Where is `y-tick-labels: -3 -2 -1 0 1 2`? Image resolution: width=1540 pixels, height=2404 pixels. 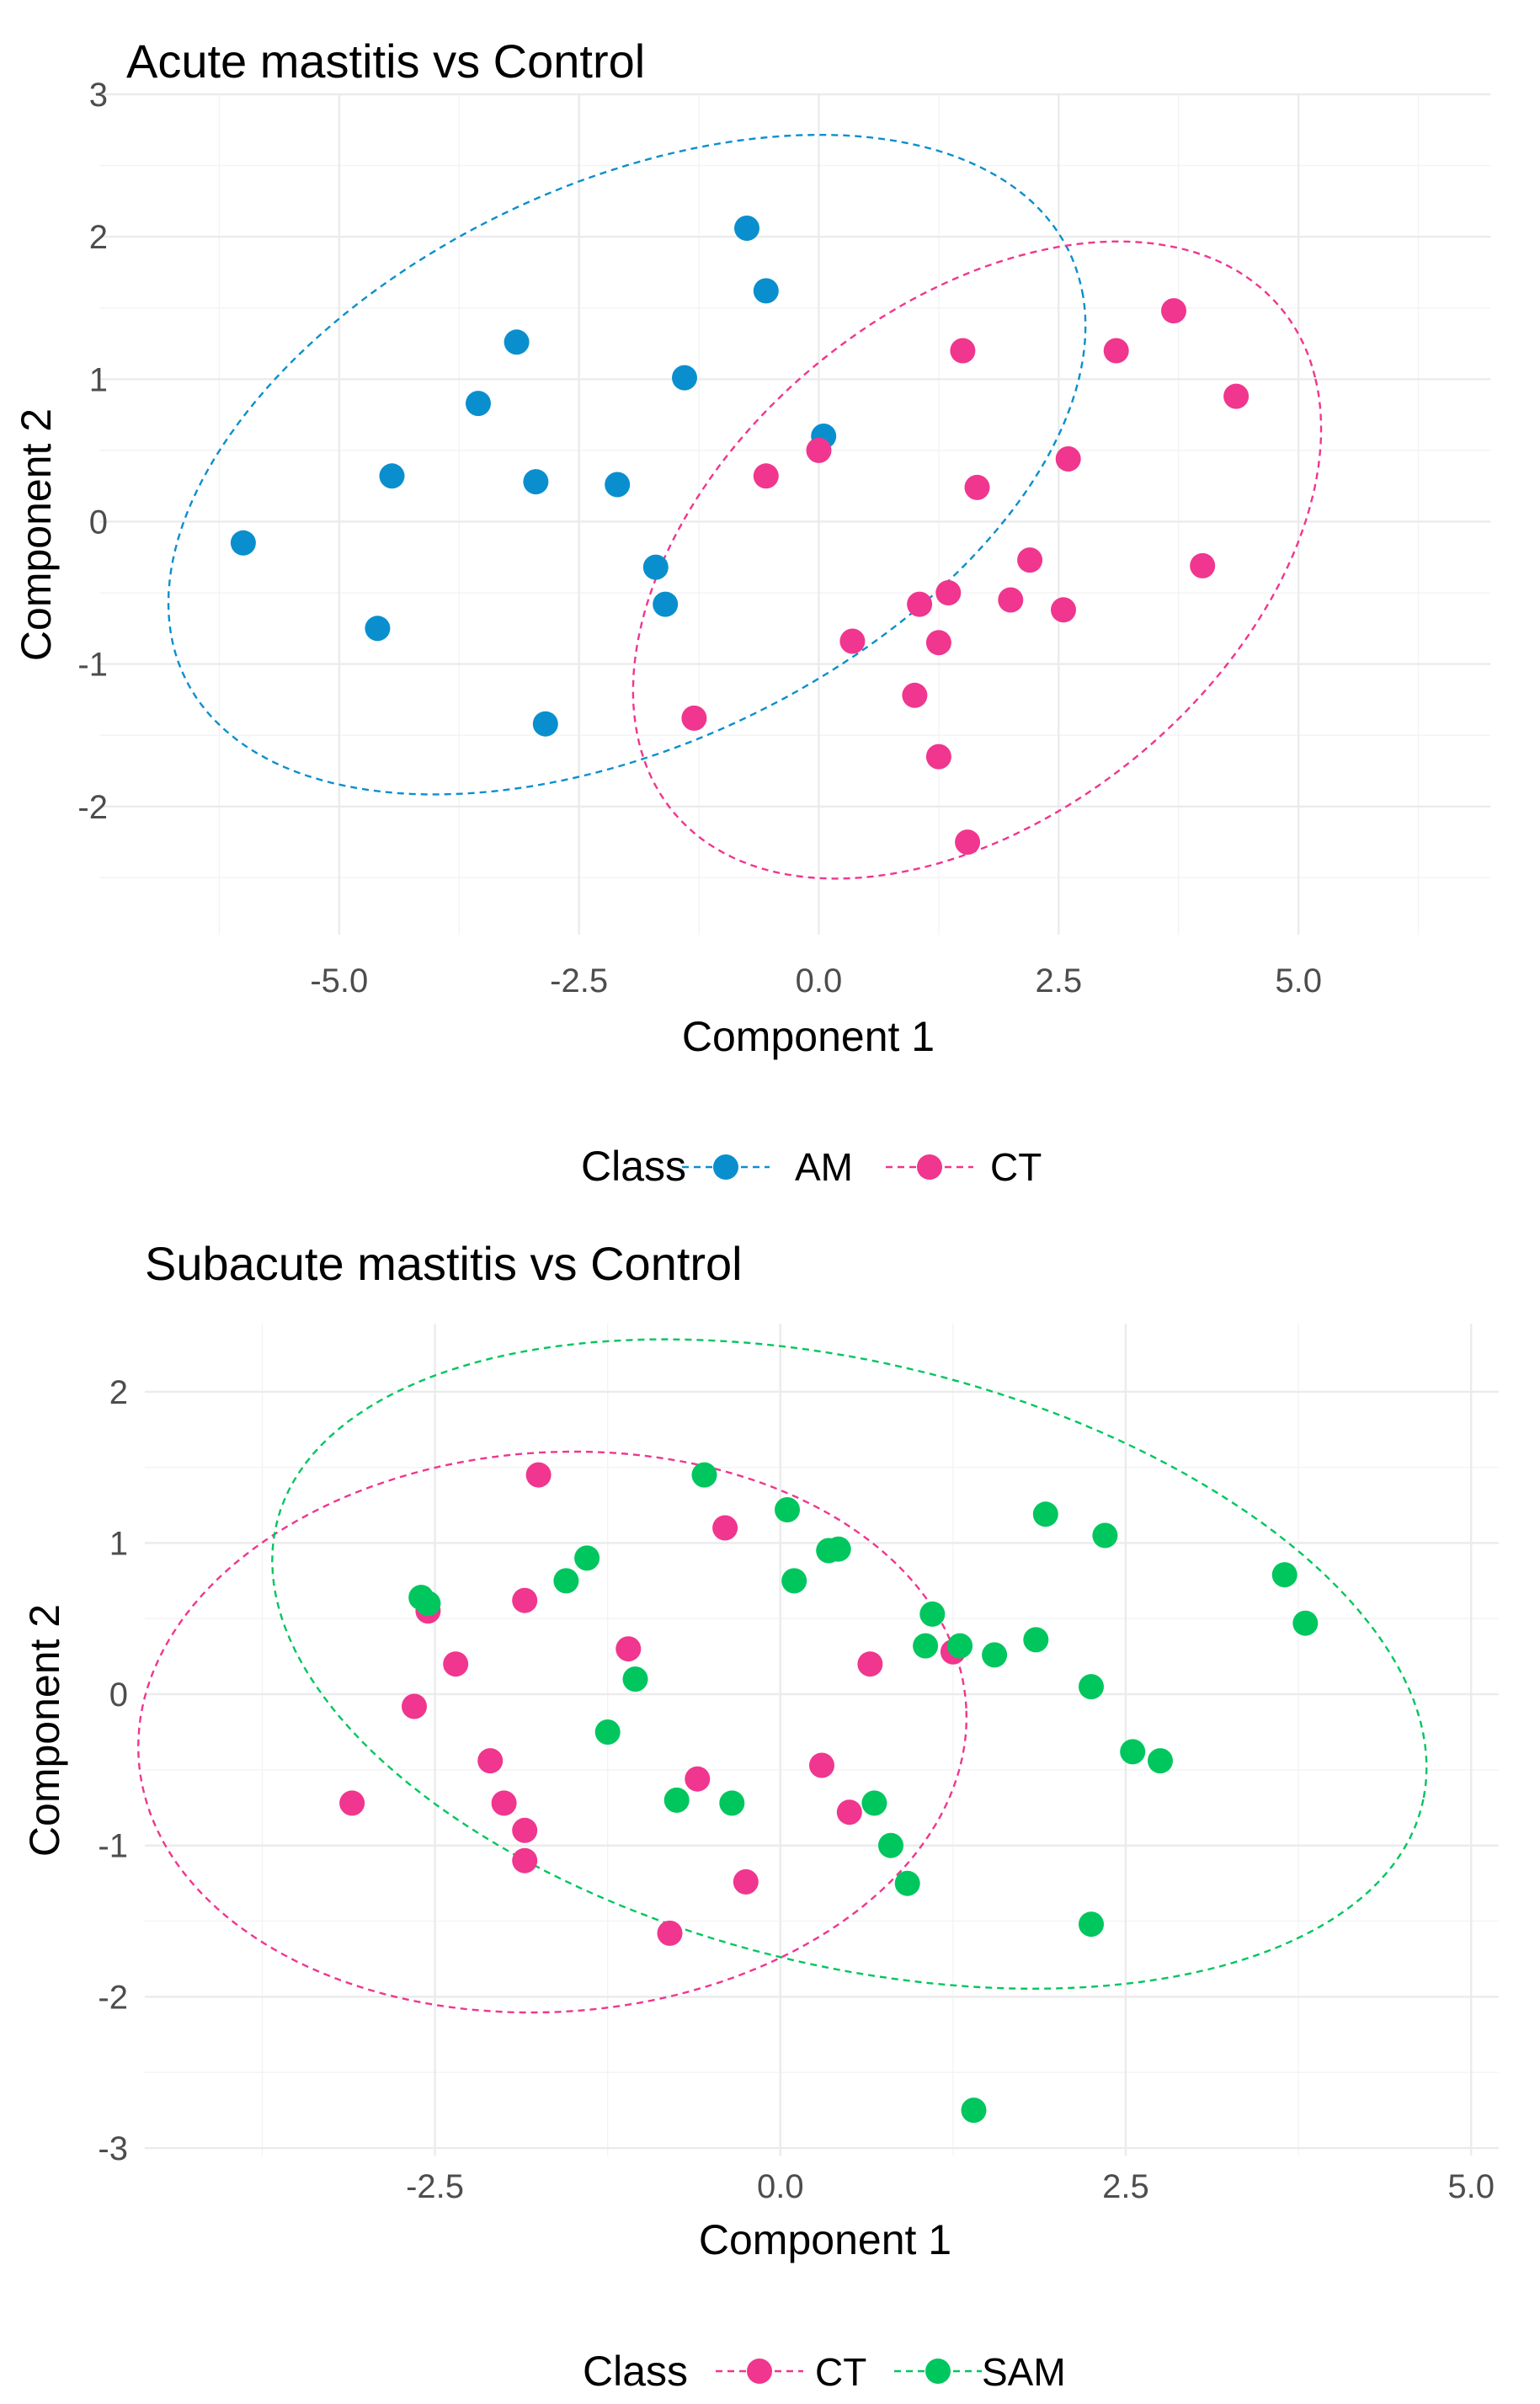 y-tick-labels: -3 -2 -1 0 1 2 is located at coordinates (113, 1771).